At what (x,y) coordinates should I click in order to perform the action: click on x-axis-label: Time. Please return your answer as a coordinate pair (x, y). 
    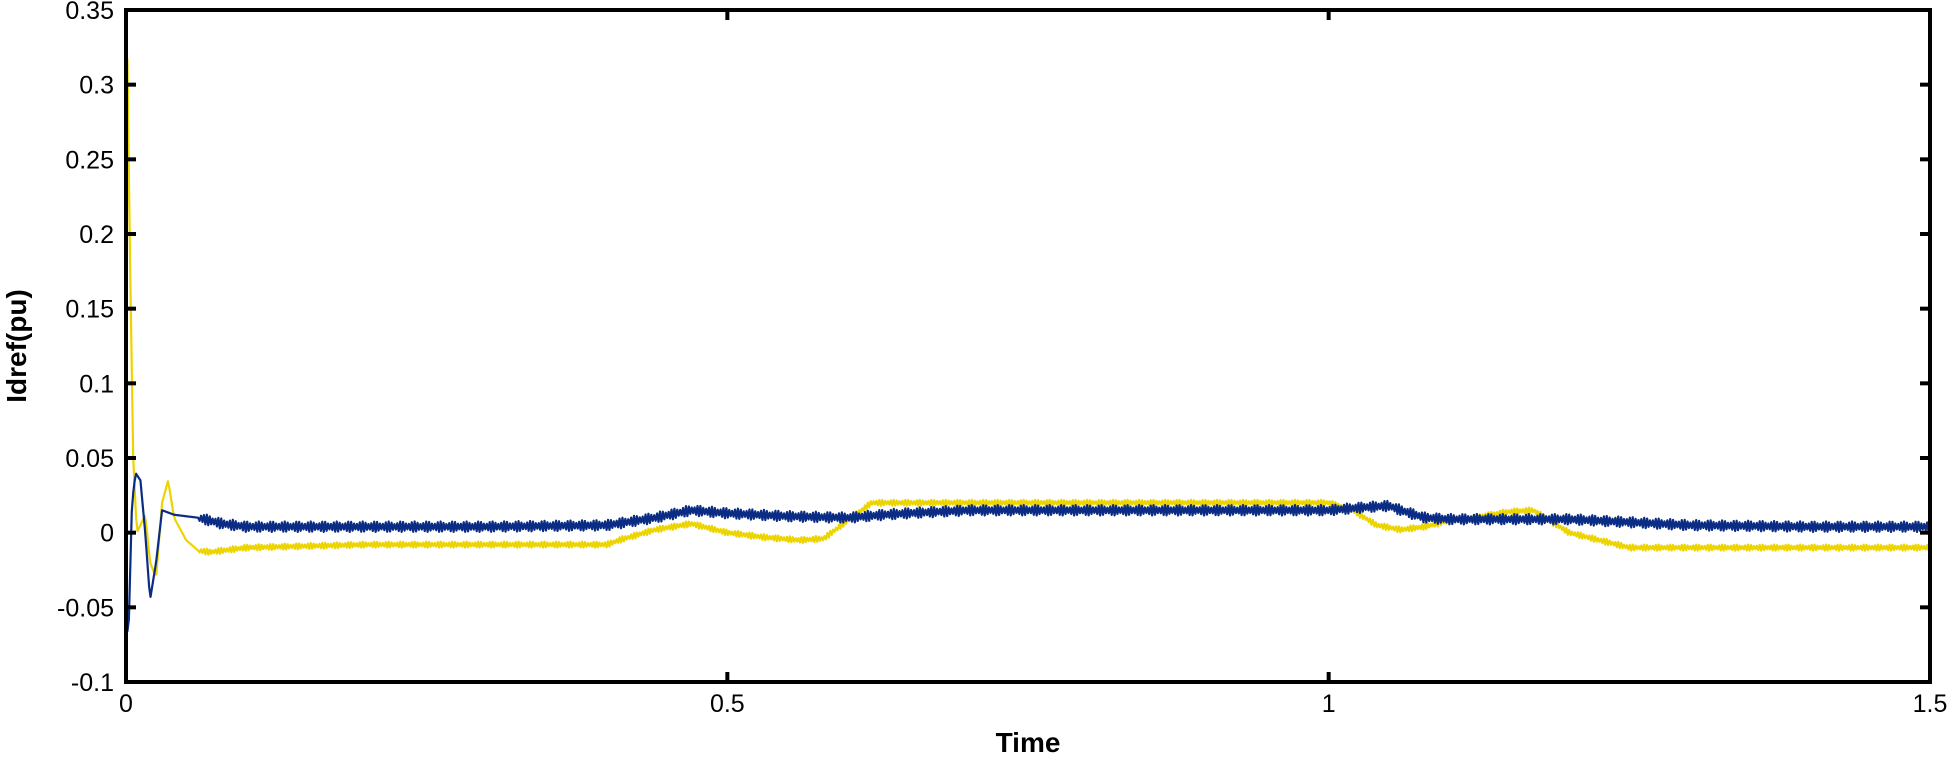
    Looking at the image, I should click on (1028, 742).